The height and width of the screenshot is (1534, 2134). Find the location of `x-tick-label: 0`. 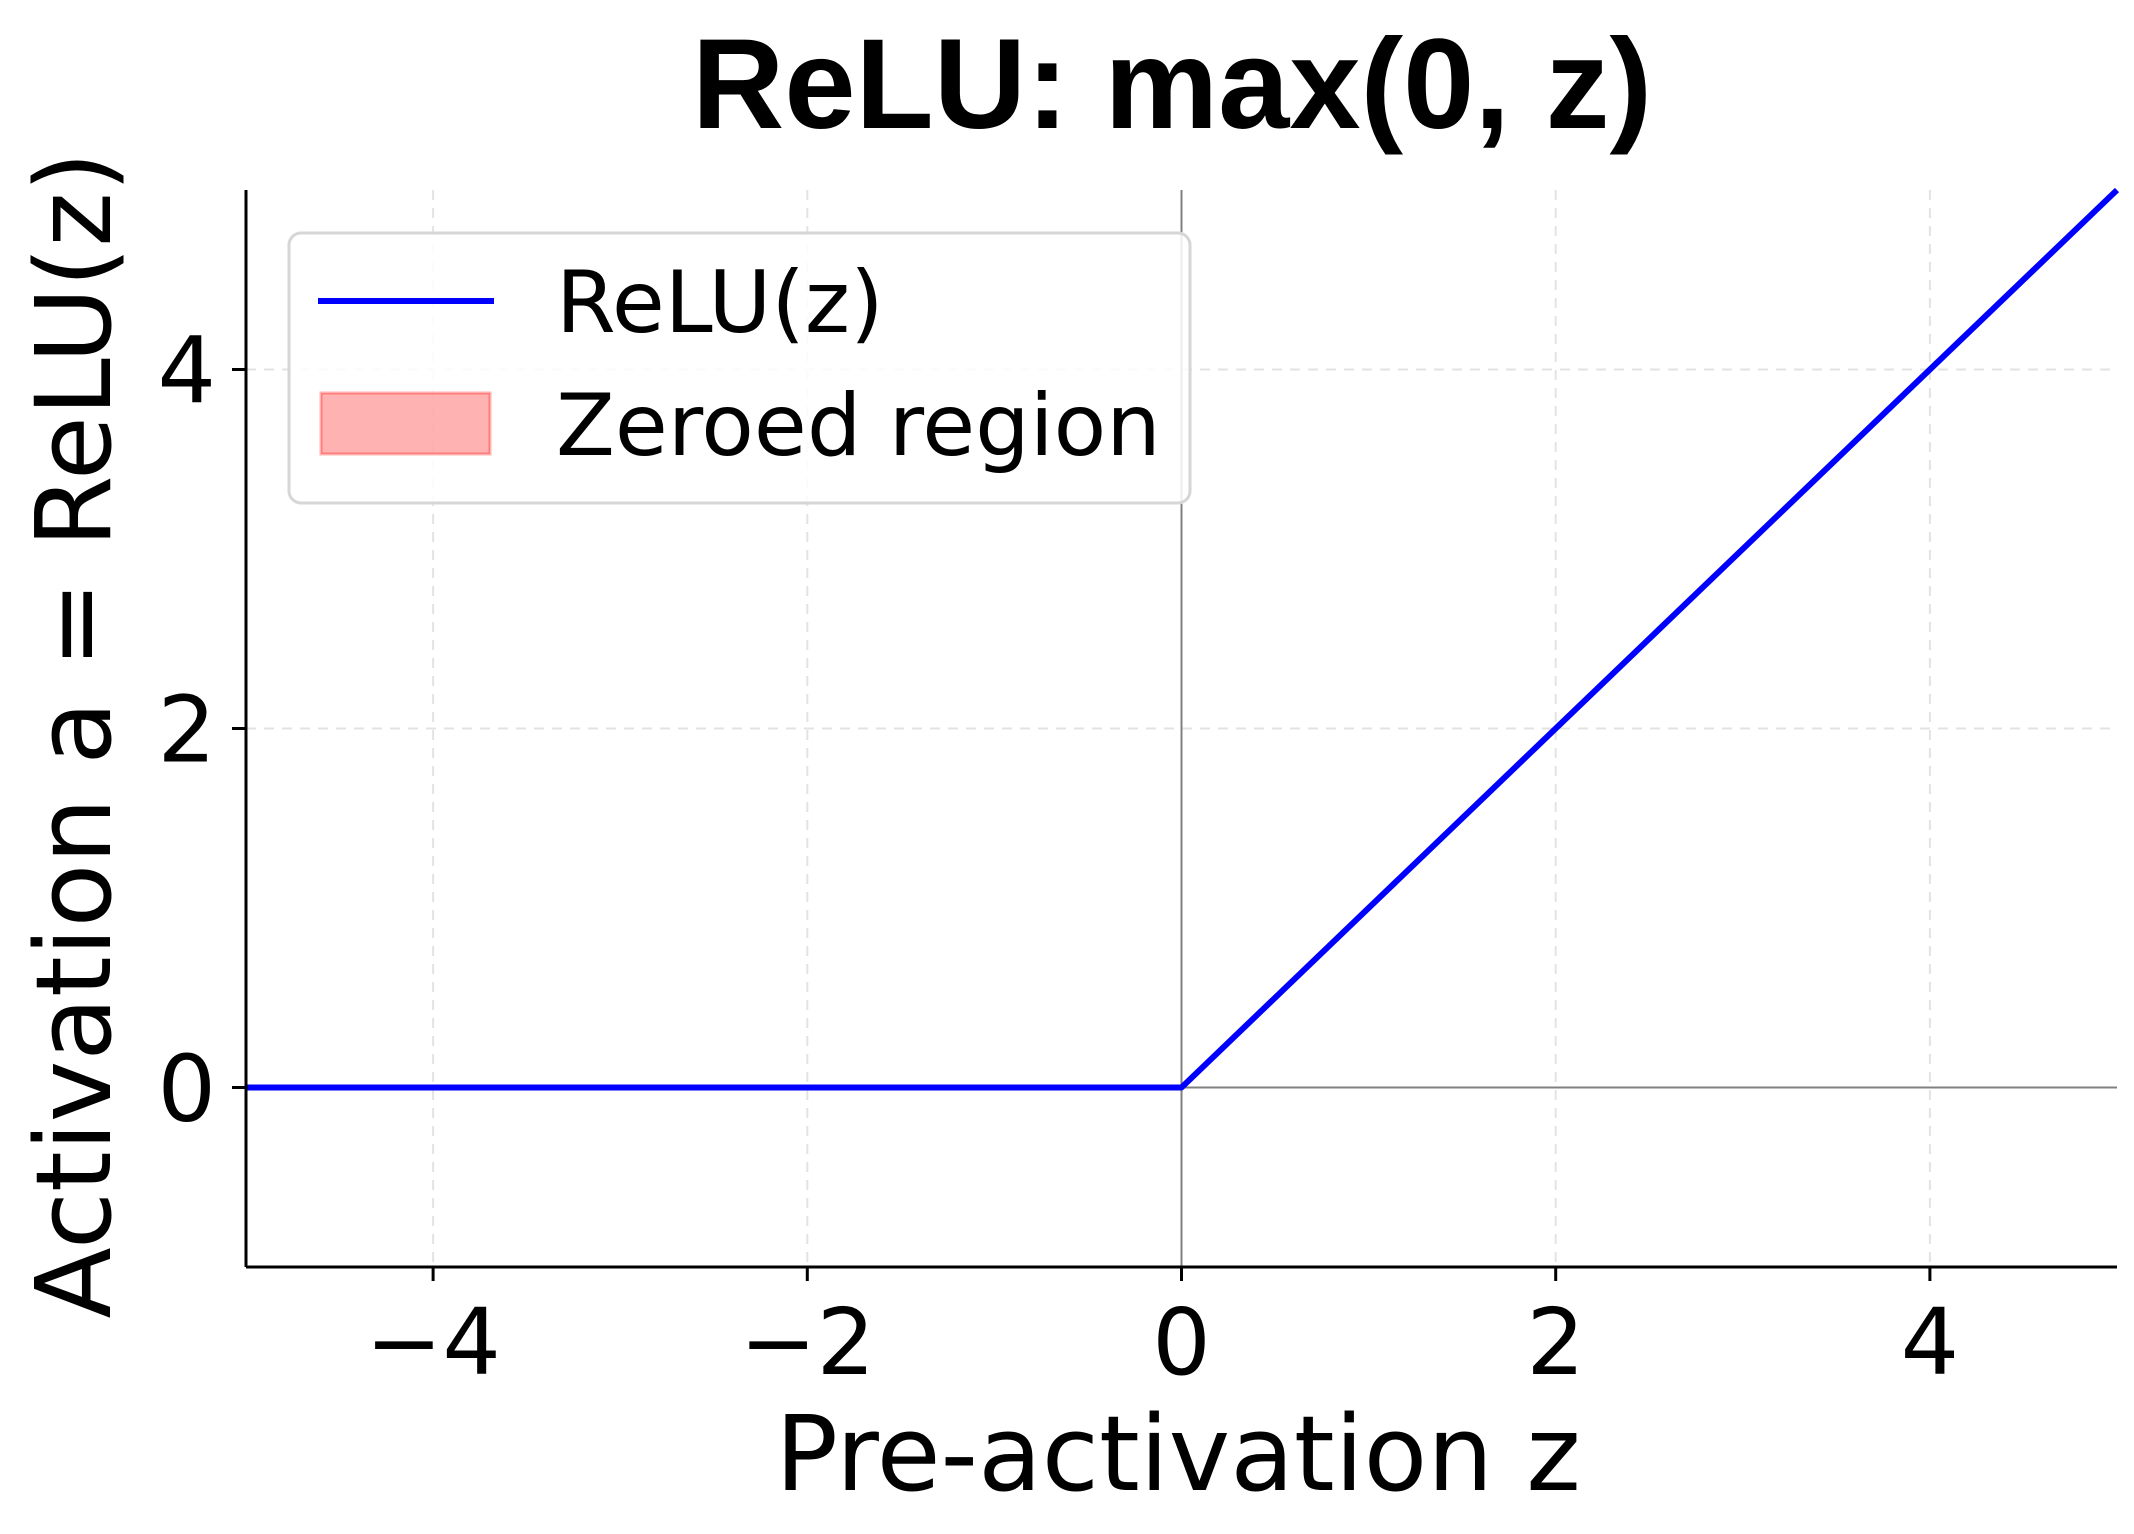

x-tick-label: 0 is located at coordinates (1181, 1342).